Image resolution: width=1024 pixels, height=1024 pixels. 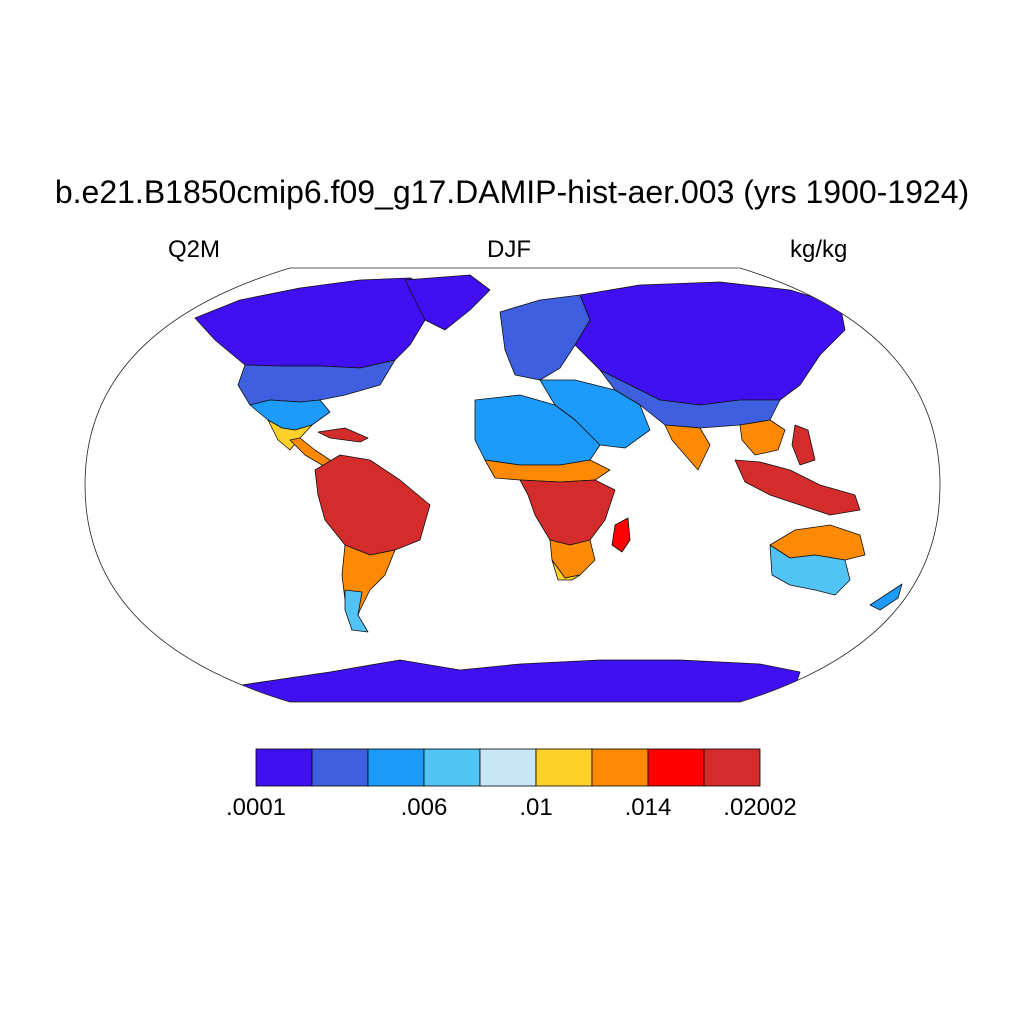 I want to click on greenland, so click(x=447, y=302).